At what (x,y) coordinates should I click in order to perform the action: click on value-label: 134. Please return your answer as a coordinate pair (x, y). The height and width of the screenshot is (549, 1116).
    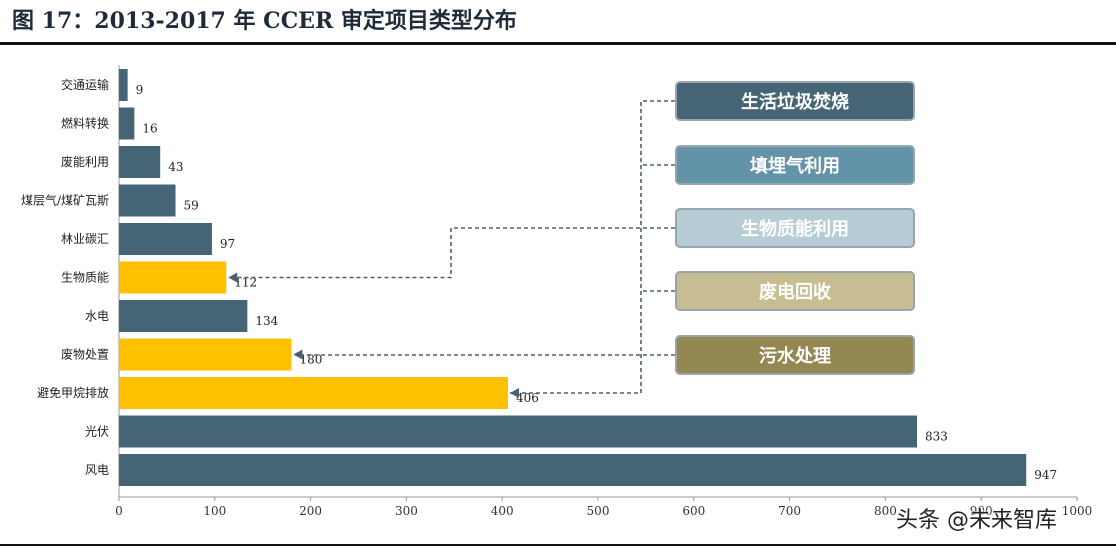
    Looking at the image, I should click on (266, 321).